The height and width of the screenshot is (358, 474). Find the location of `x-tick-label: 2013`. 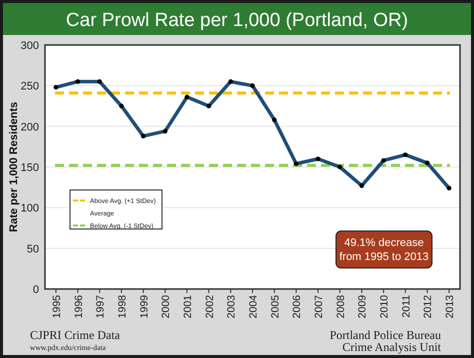

x-tick-label: 2013 is located at coordinates (450, 306).